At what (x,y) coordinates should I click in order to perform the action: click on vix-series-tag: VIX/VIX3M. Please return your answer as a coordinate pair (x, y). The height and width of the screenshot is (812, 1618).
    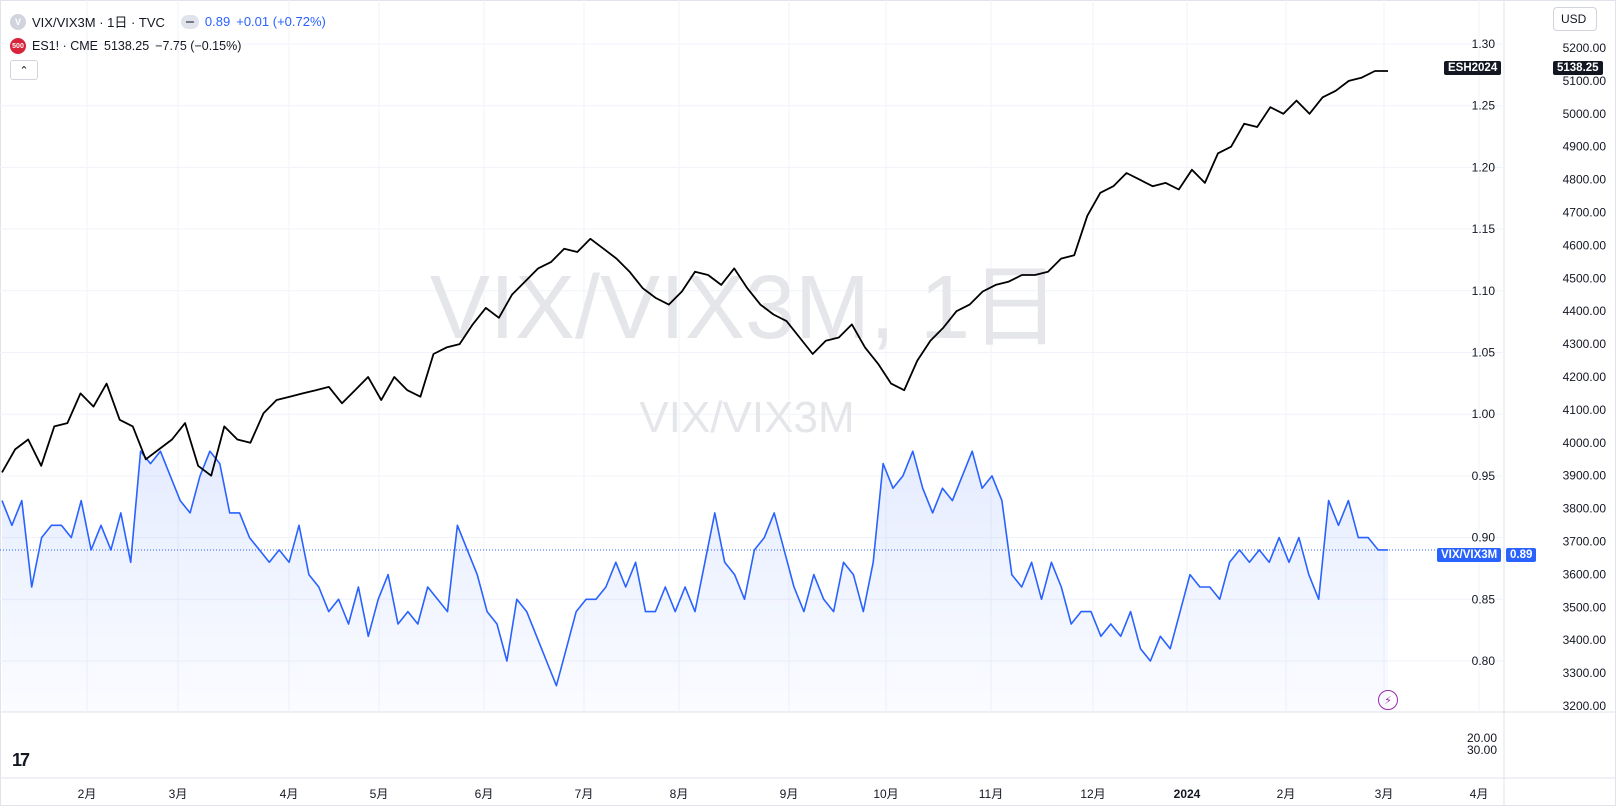
    Looking at the image, I should click on (1469, 555).